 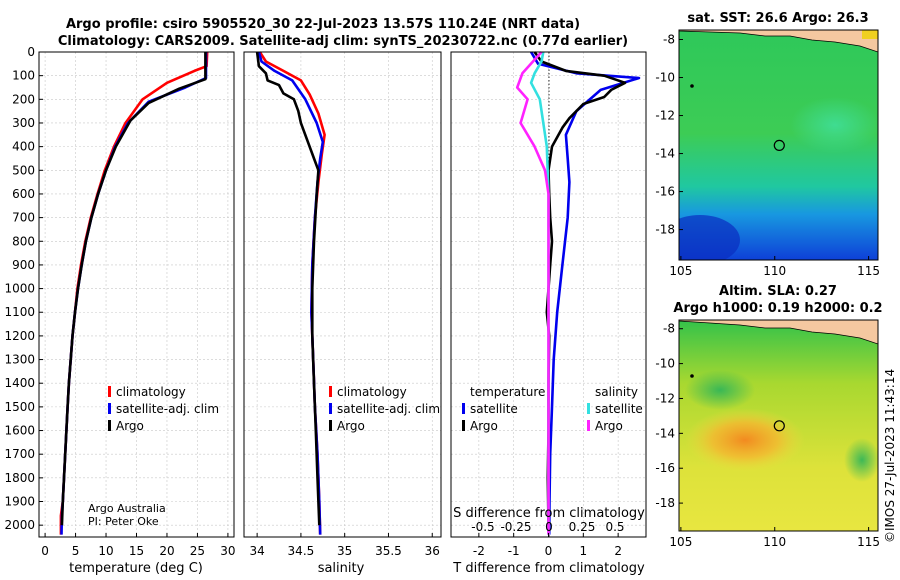 What do you see at coordinates (834, 125) in the screenshot?
I see `sst-warm-patch` at bounding box center [834, 125].